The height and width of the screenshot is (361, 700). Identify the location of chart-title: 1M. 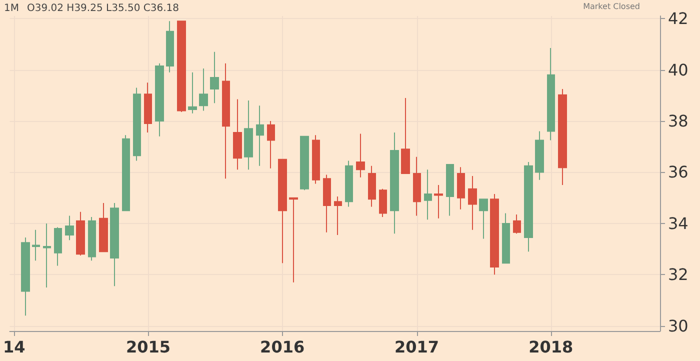
(11, 8).